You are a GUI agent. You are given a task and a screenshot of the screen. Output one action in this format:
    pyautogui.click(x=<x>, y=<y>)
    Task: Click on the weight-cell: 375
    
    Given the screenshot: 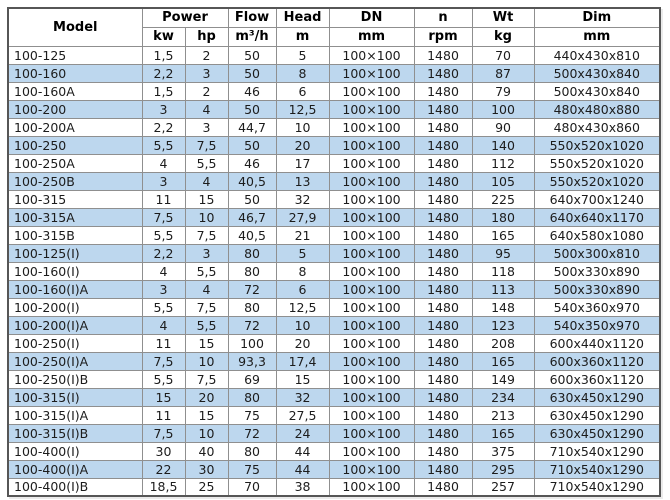 What is the action you would take?
    pyautogui.click(x=503, y=451)
    